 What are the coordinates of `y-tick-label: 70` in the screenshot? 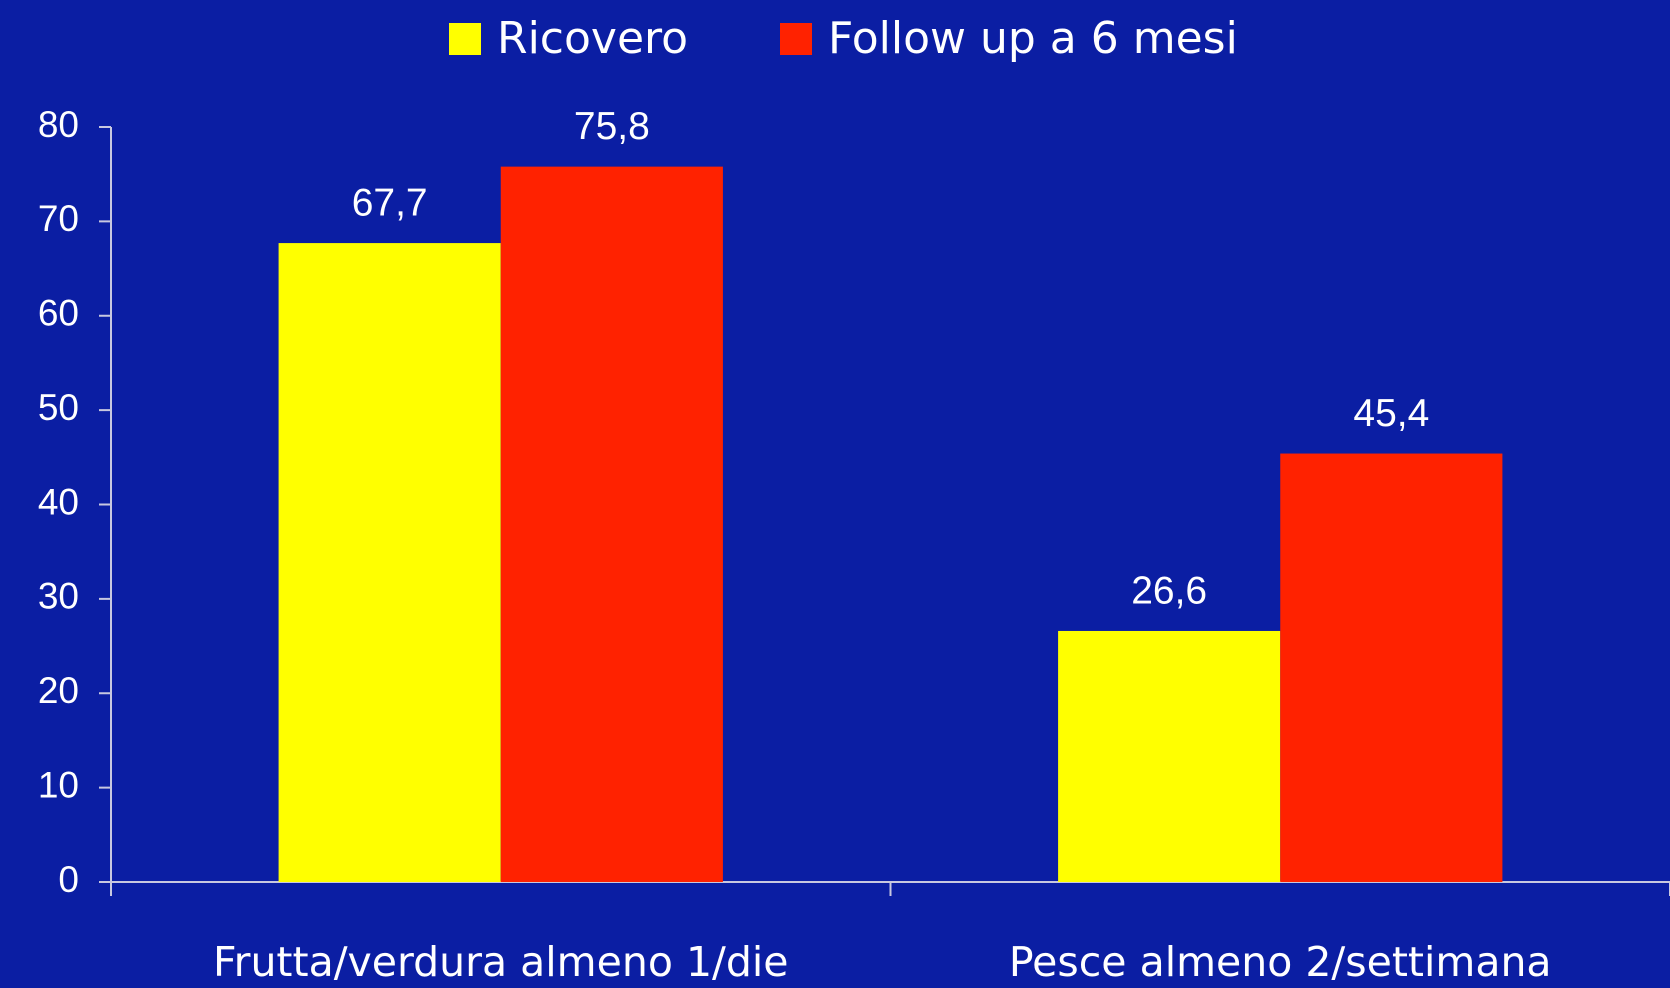 It's located at (58, 218).